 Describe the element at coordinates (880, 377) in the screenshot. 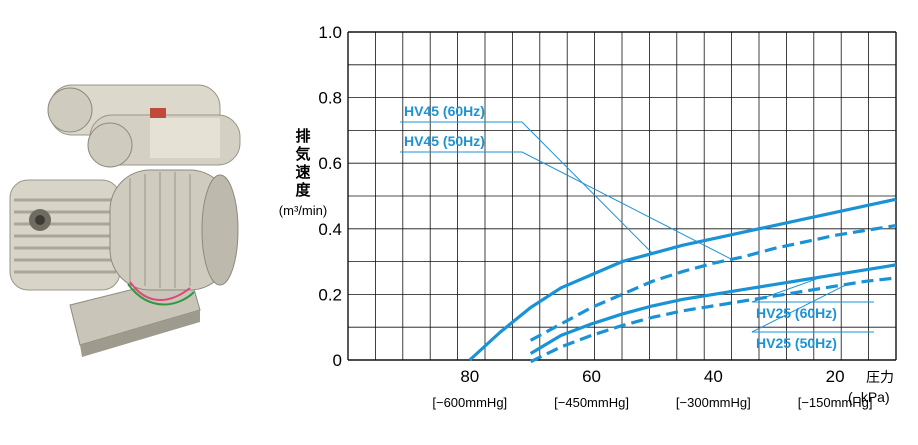

I see `x-axis-title: 圧力` at that location.